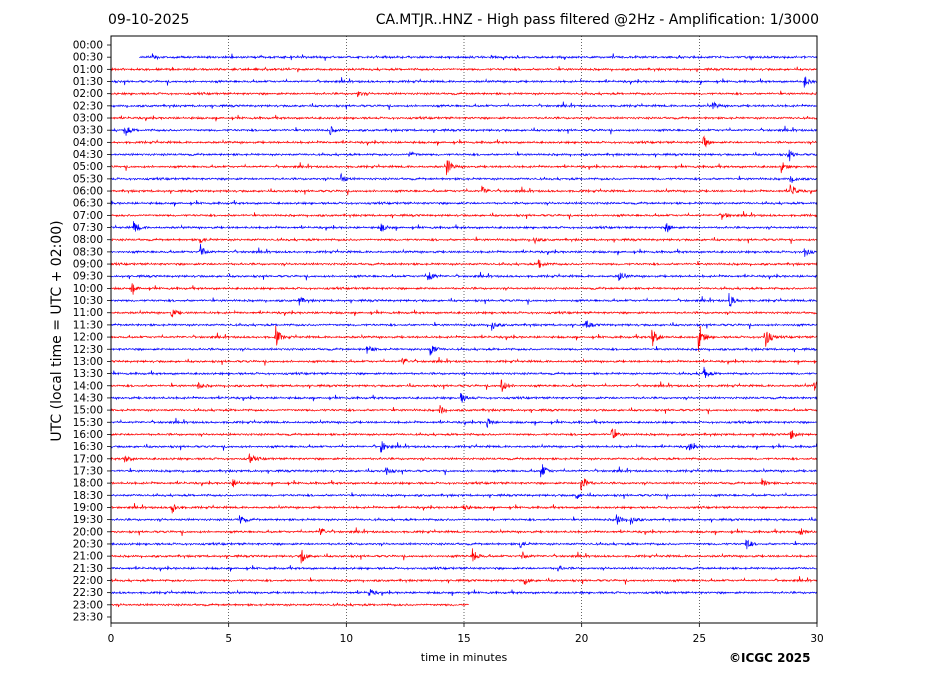 The image size is (927, 696). Describe the element at coordinates (88, 301) in the screenshot. I see `y-tick-label: 10:30` at that location.